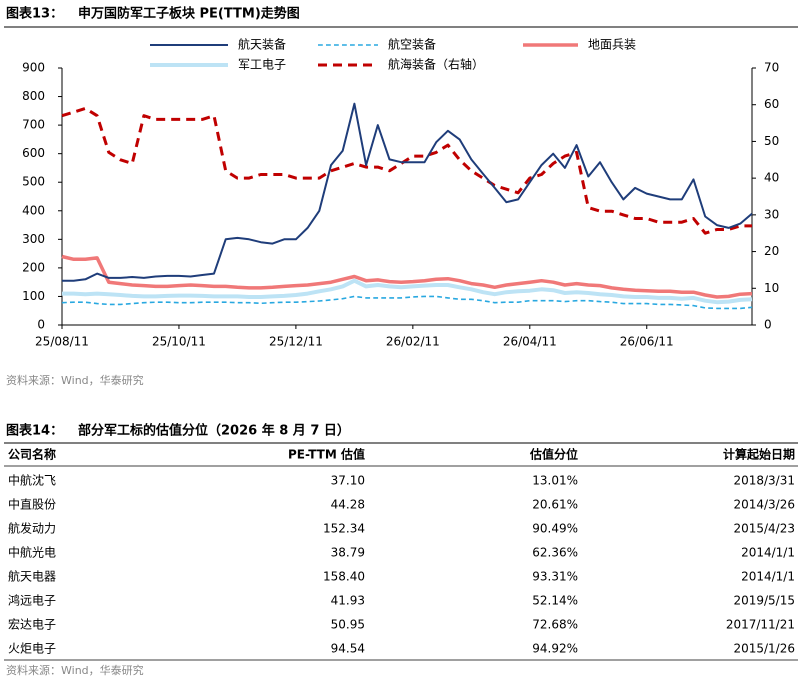  I want to click on table-cell: 2015/4/23, so click(764, 529).